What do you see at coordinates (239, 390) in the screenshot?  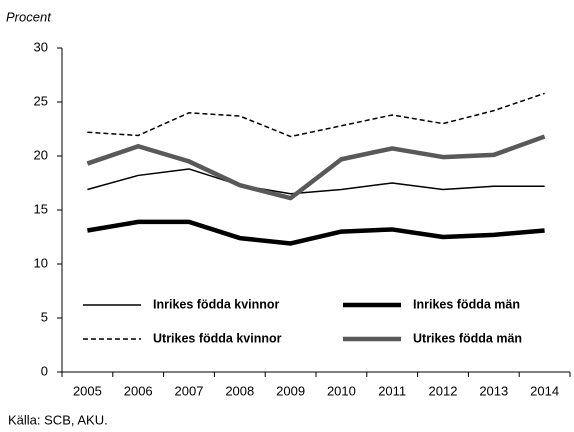 I see `x-tick-label: 2008` at bounding box center [239, 390].